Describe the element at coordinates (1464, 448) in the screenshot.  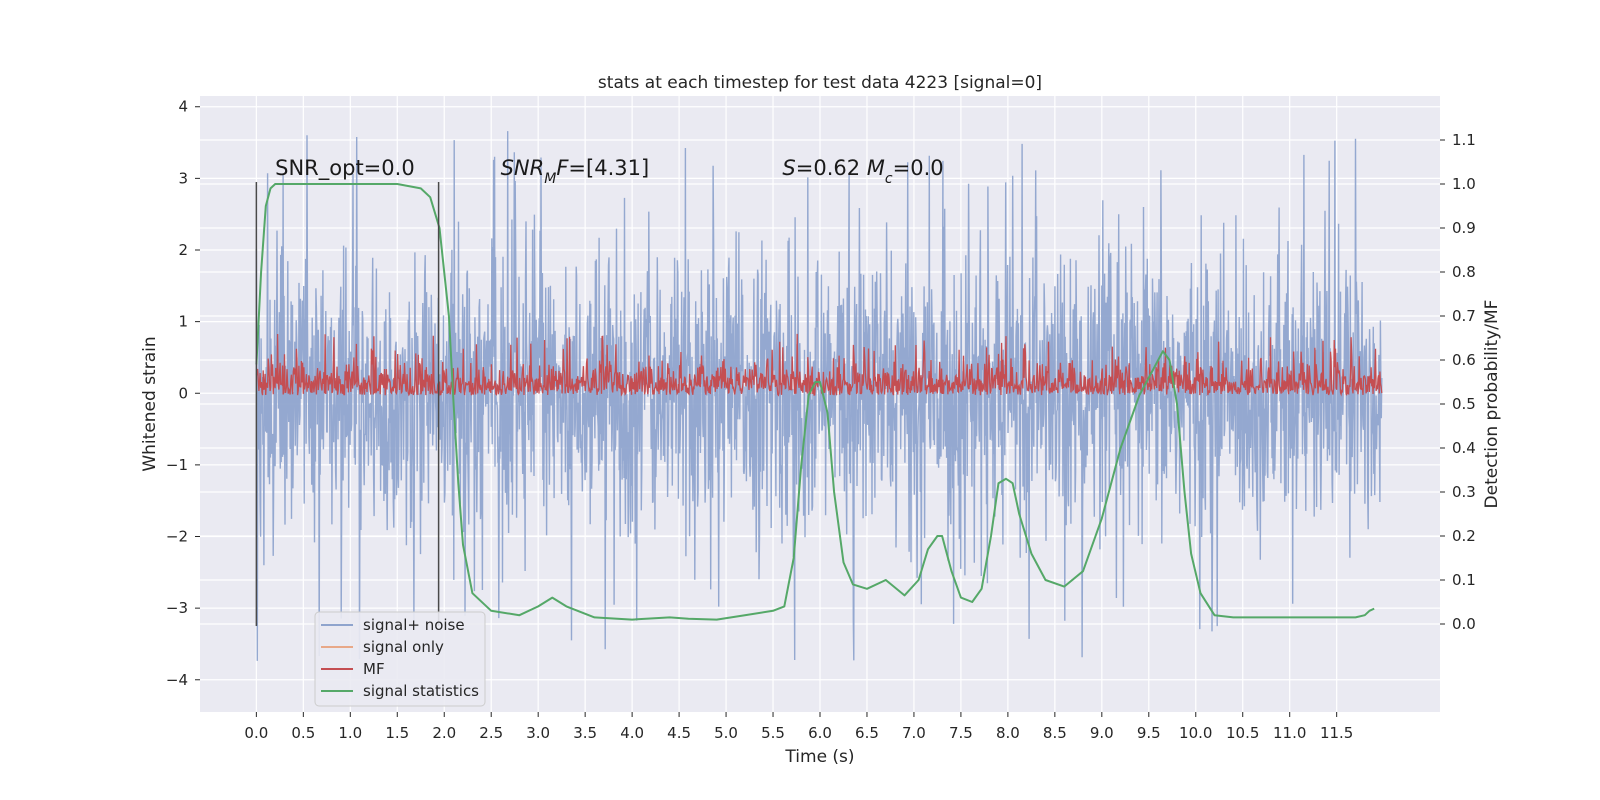
I see `y-right-tick-label: 0.4` at that location.